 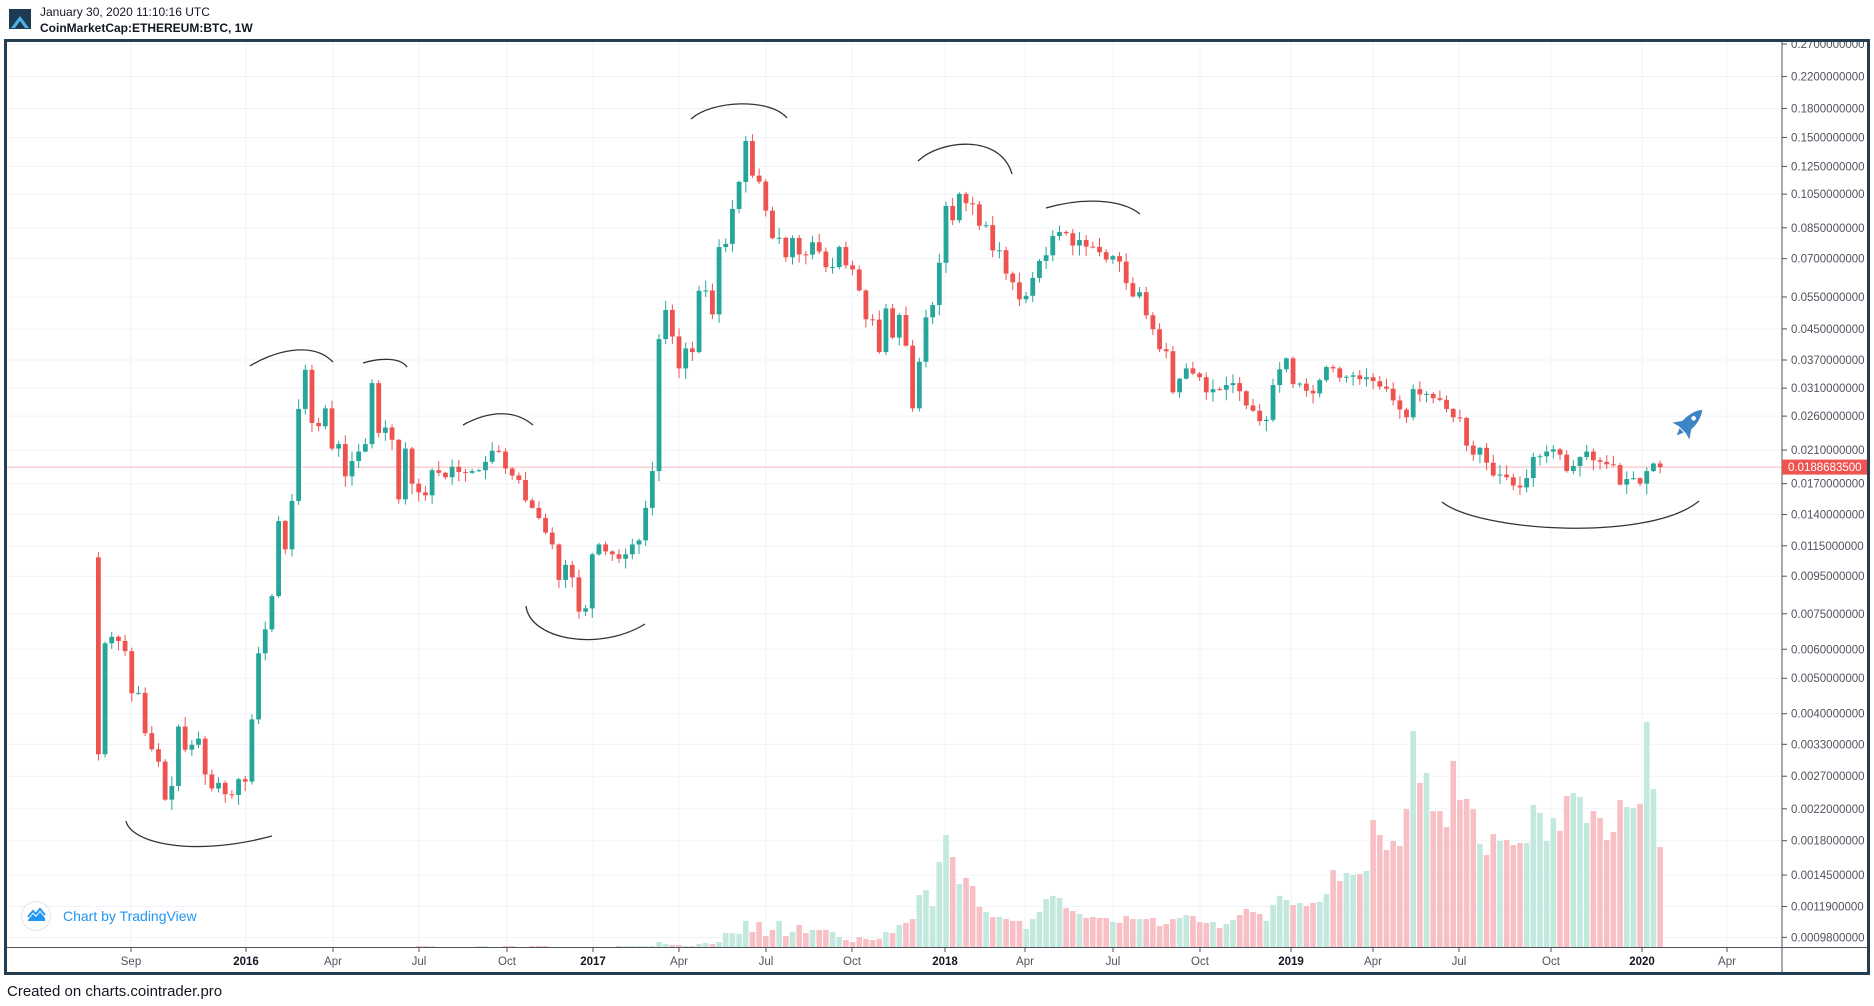 What do you see at coordinates (130, 916) in the screenshot?
I see `tradingview-attribution-link: Chart by TradingView` at bounding box center [130, 916].